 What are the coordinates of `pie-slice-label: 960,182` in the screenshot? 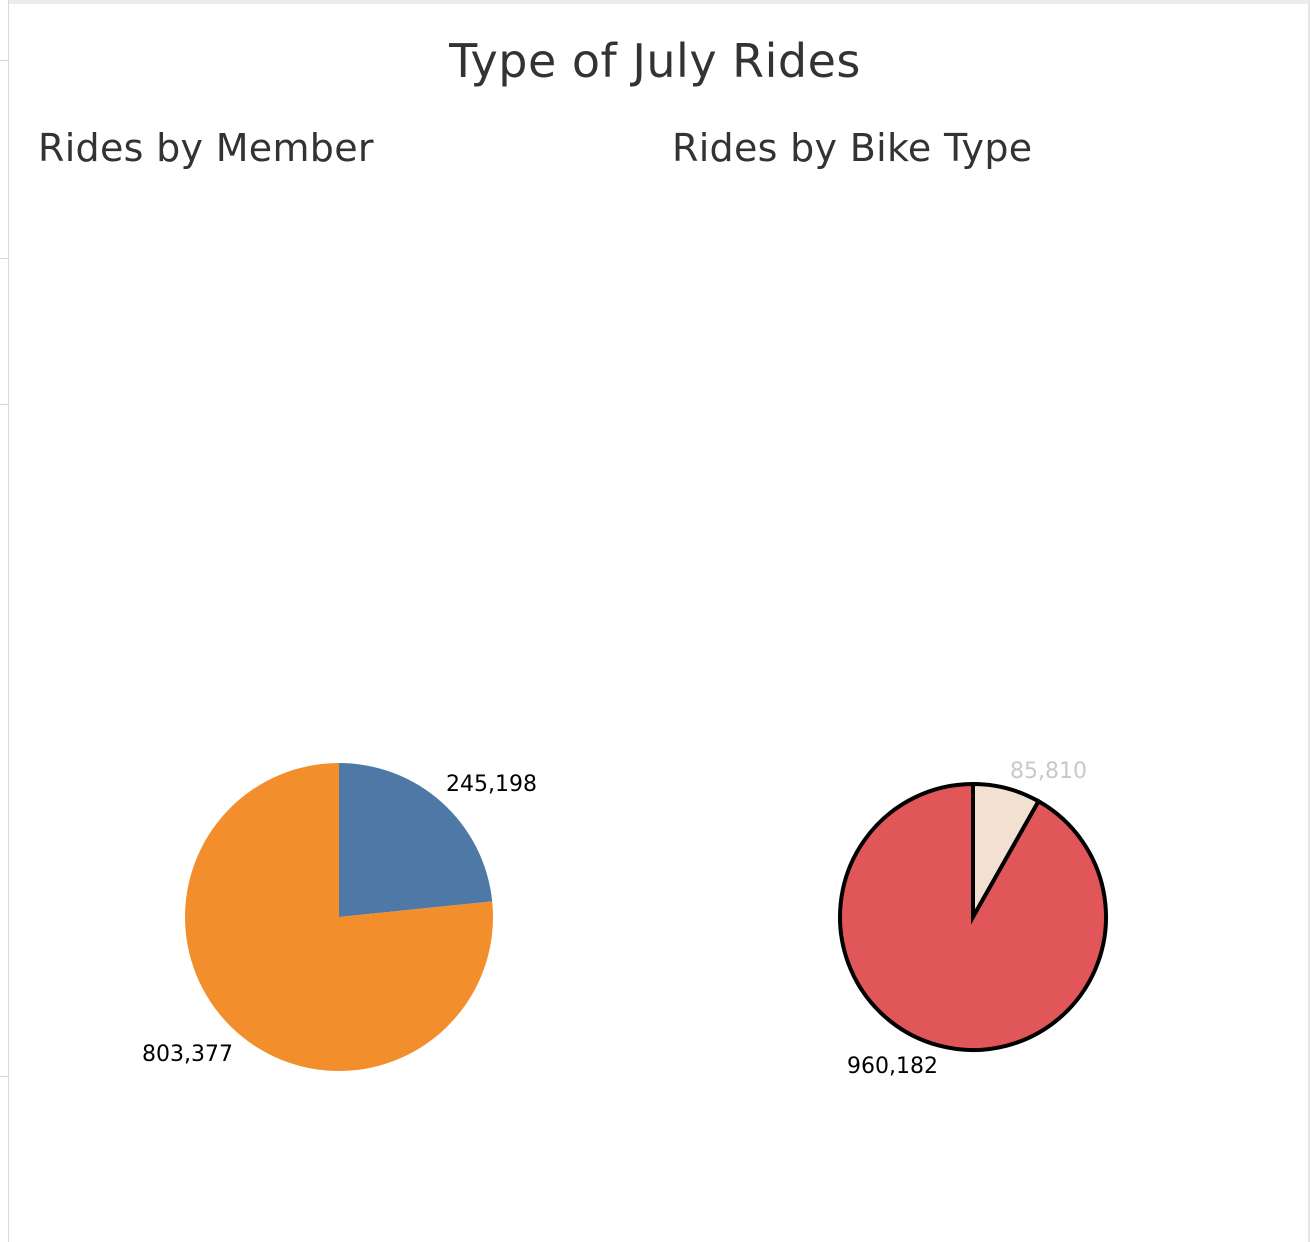 It's located at (892, 1066).